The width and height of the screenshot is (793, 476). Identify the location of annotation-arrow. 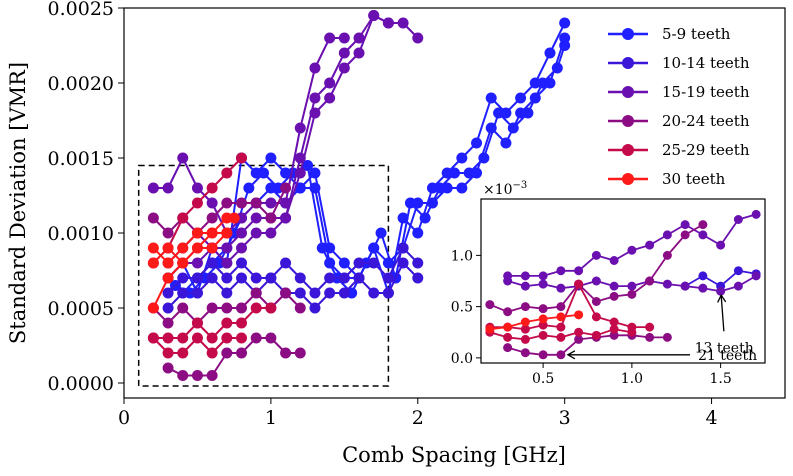
(722, 313).